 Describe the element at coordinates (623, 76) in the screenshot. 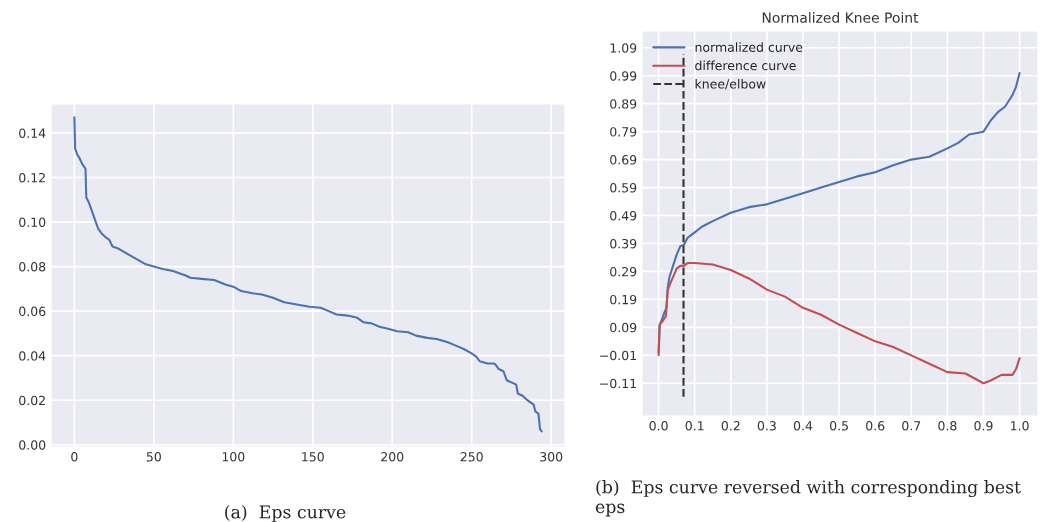

I see `y-tick-label: 0.99` at that location.